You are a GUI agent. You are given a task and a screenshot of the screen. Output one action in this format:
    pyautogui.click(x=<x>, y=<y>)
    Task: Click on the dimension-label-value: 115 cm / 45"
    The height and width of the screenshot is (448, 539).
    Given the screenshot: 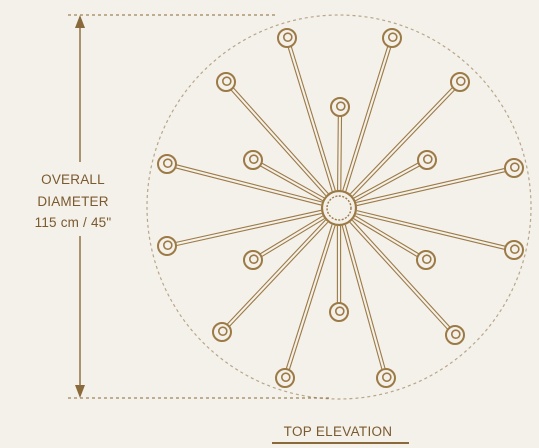 What is the action you would take?
    pyautogui.click(x=73, y=222)
    